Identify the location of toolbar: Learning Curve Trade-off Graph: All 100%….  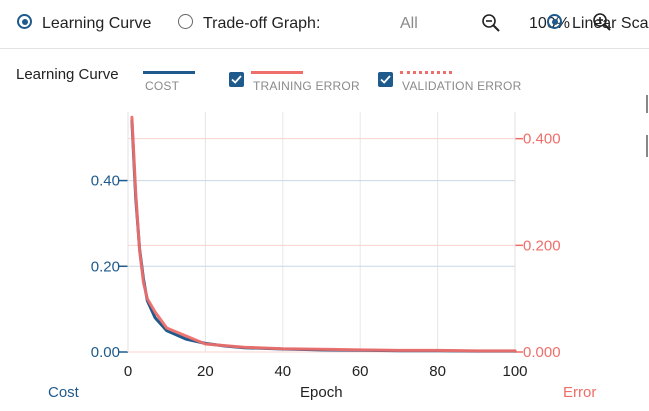
(324, 24).